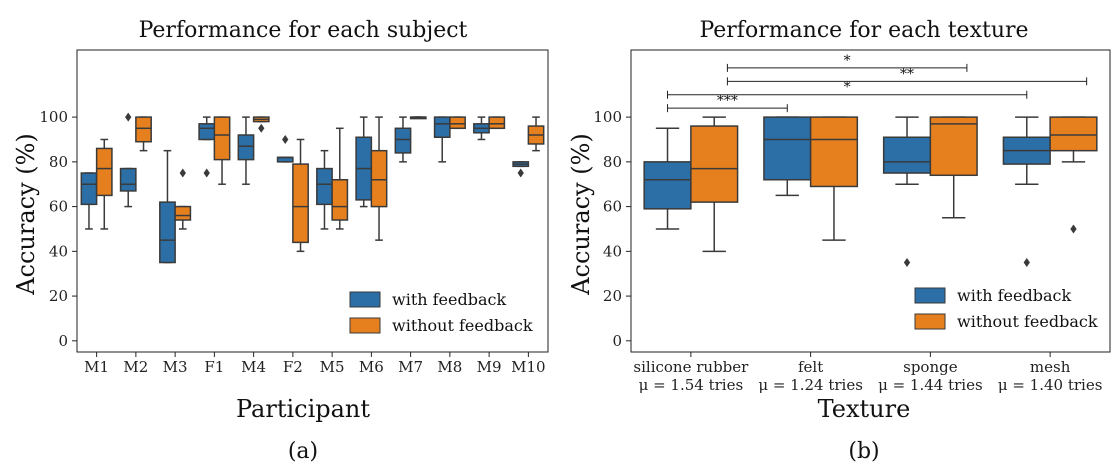 The width and height of the screenshot is (1113, 465). I want to click on chart0-x-tick-label: M10, so click(528, 367).